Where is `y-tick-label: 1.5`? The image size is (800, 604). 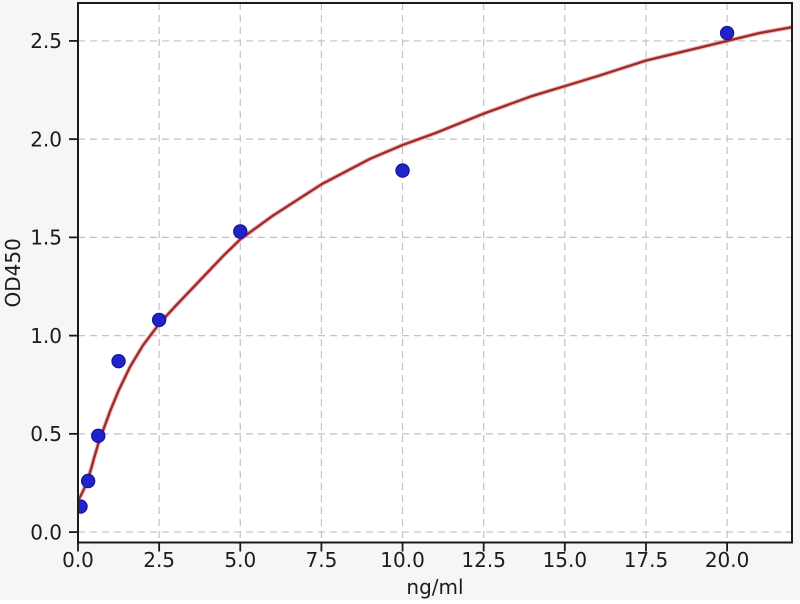
y-tick-label: 1.5 is located at coordinates (46, 238).